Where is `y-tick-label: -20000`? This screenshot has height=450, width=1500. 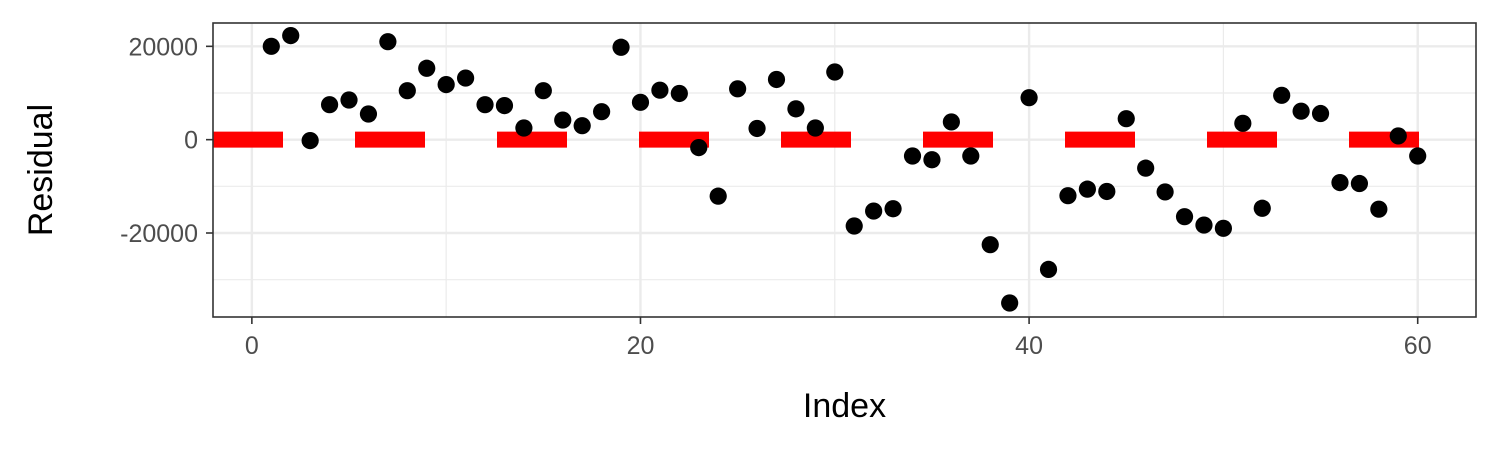
y-tick-label: -20000 is located at coordinates (159, 234).